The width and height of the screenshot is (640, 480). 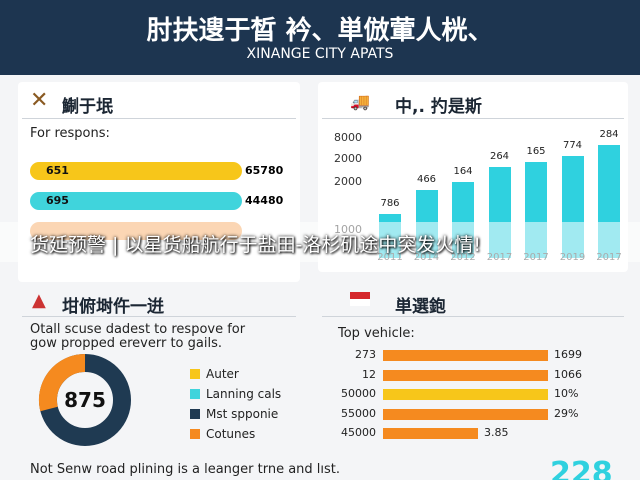 I want to click on panel-title: 中,. 扚是斯, so click(x=438, y=107).